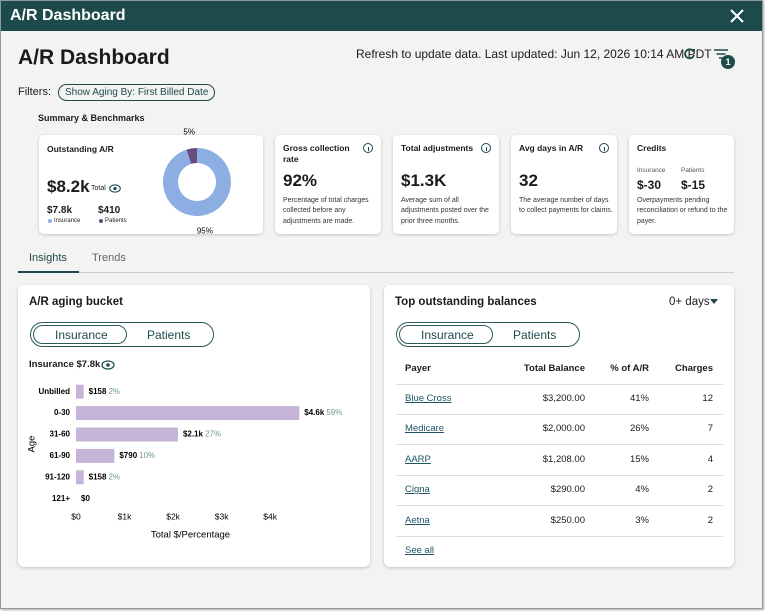 This screenshot has height=611, width=765. Describe the element at coordinates (642, 490) in the screenshot. I see `table-cell: 4%` at that location.